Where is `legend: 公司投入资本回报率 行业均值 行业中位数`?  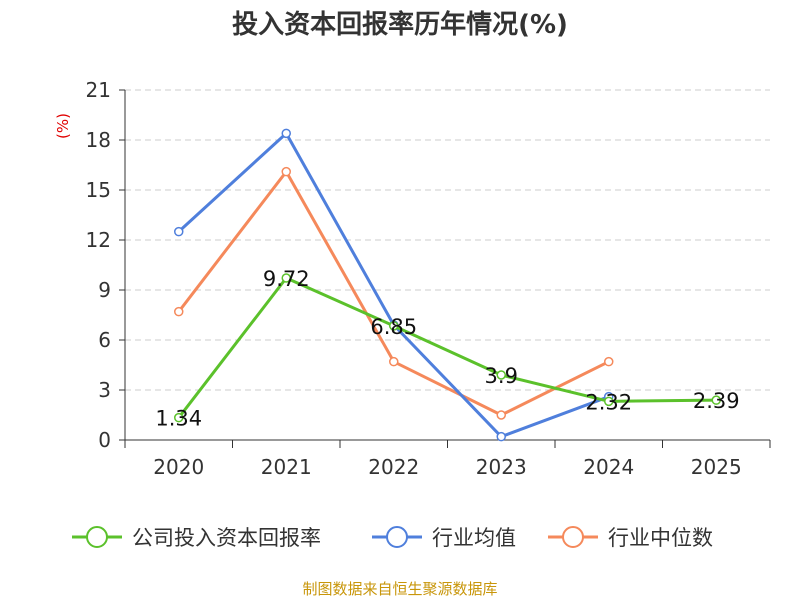
legend: 公司投入资本回报率 行业均值 行业中位数 is located at coordinates (392, 538).